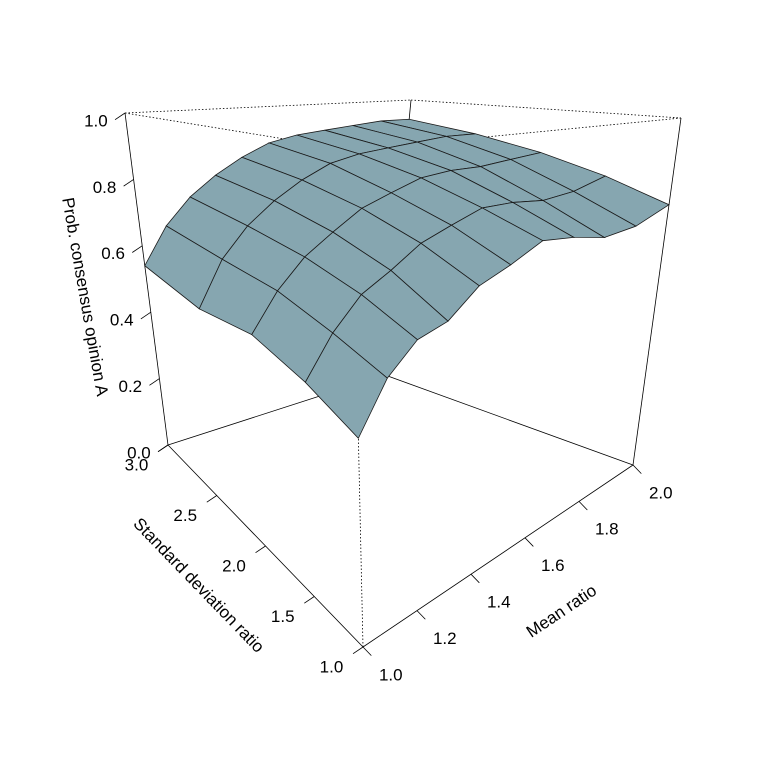 This screenshot has height=768, width=768. What do you see at coordinates (561, 611) in the screenshot?
I see `x-axis-label: Mean ratio` at bounding box center [561, 611].